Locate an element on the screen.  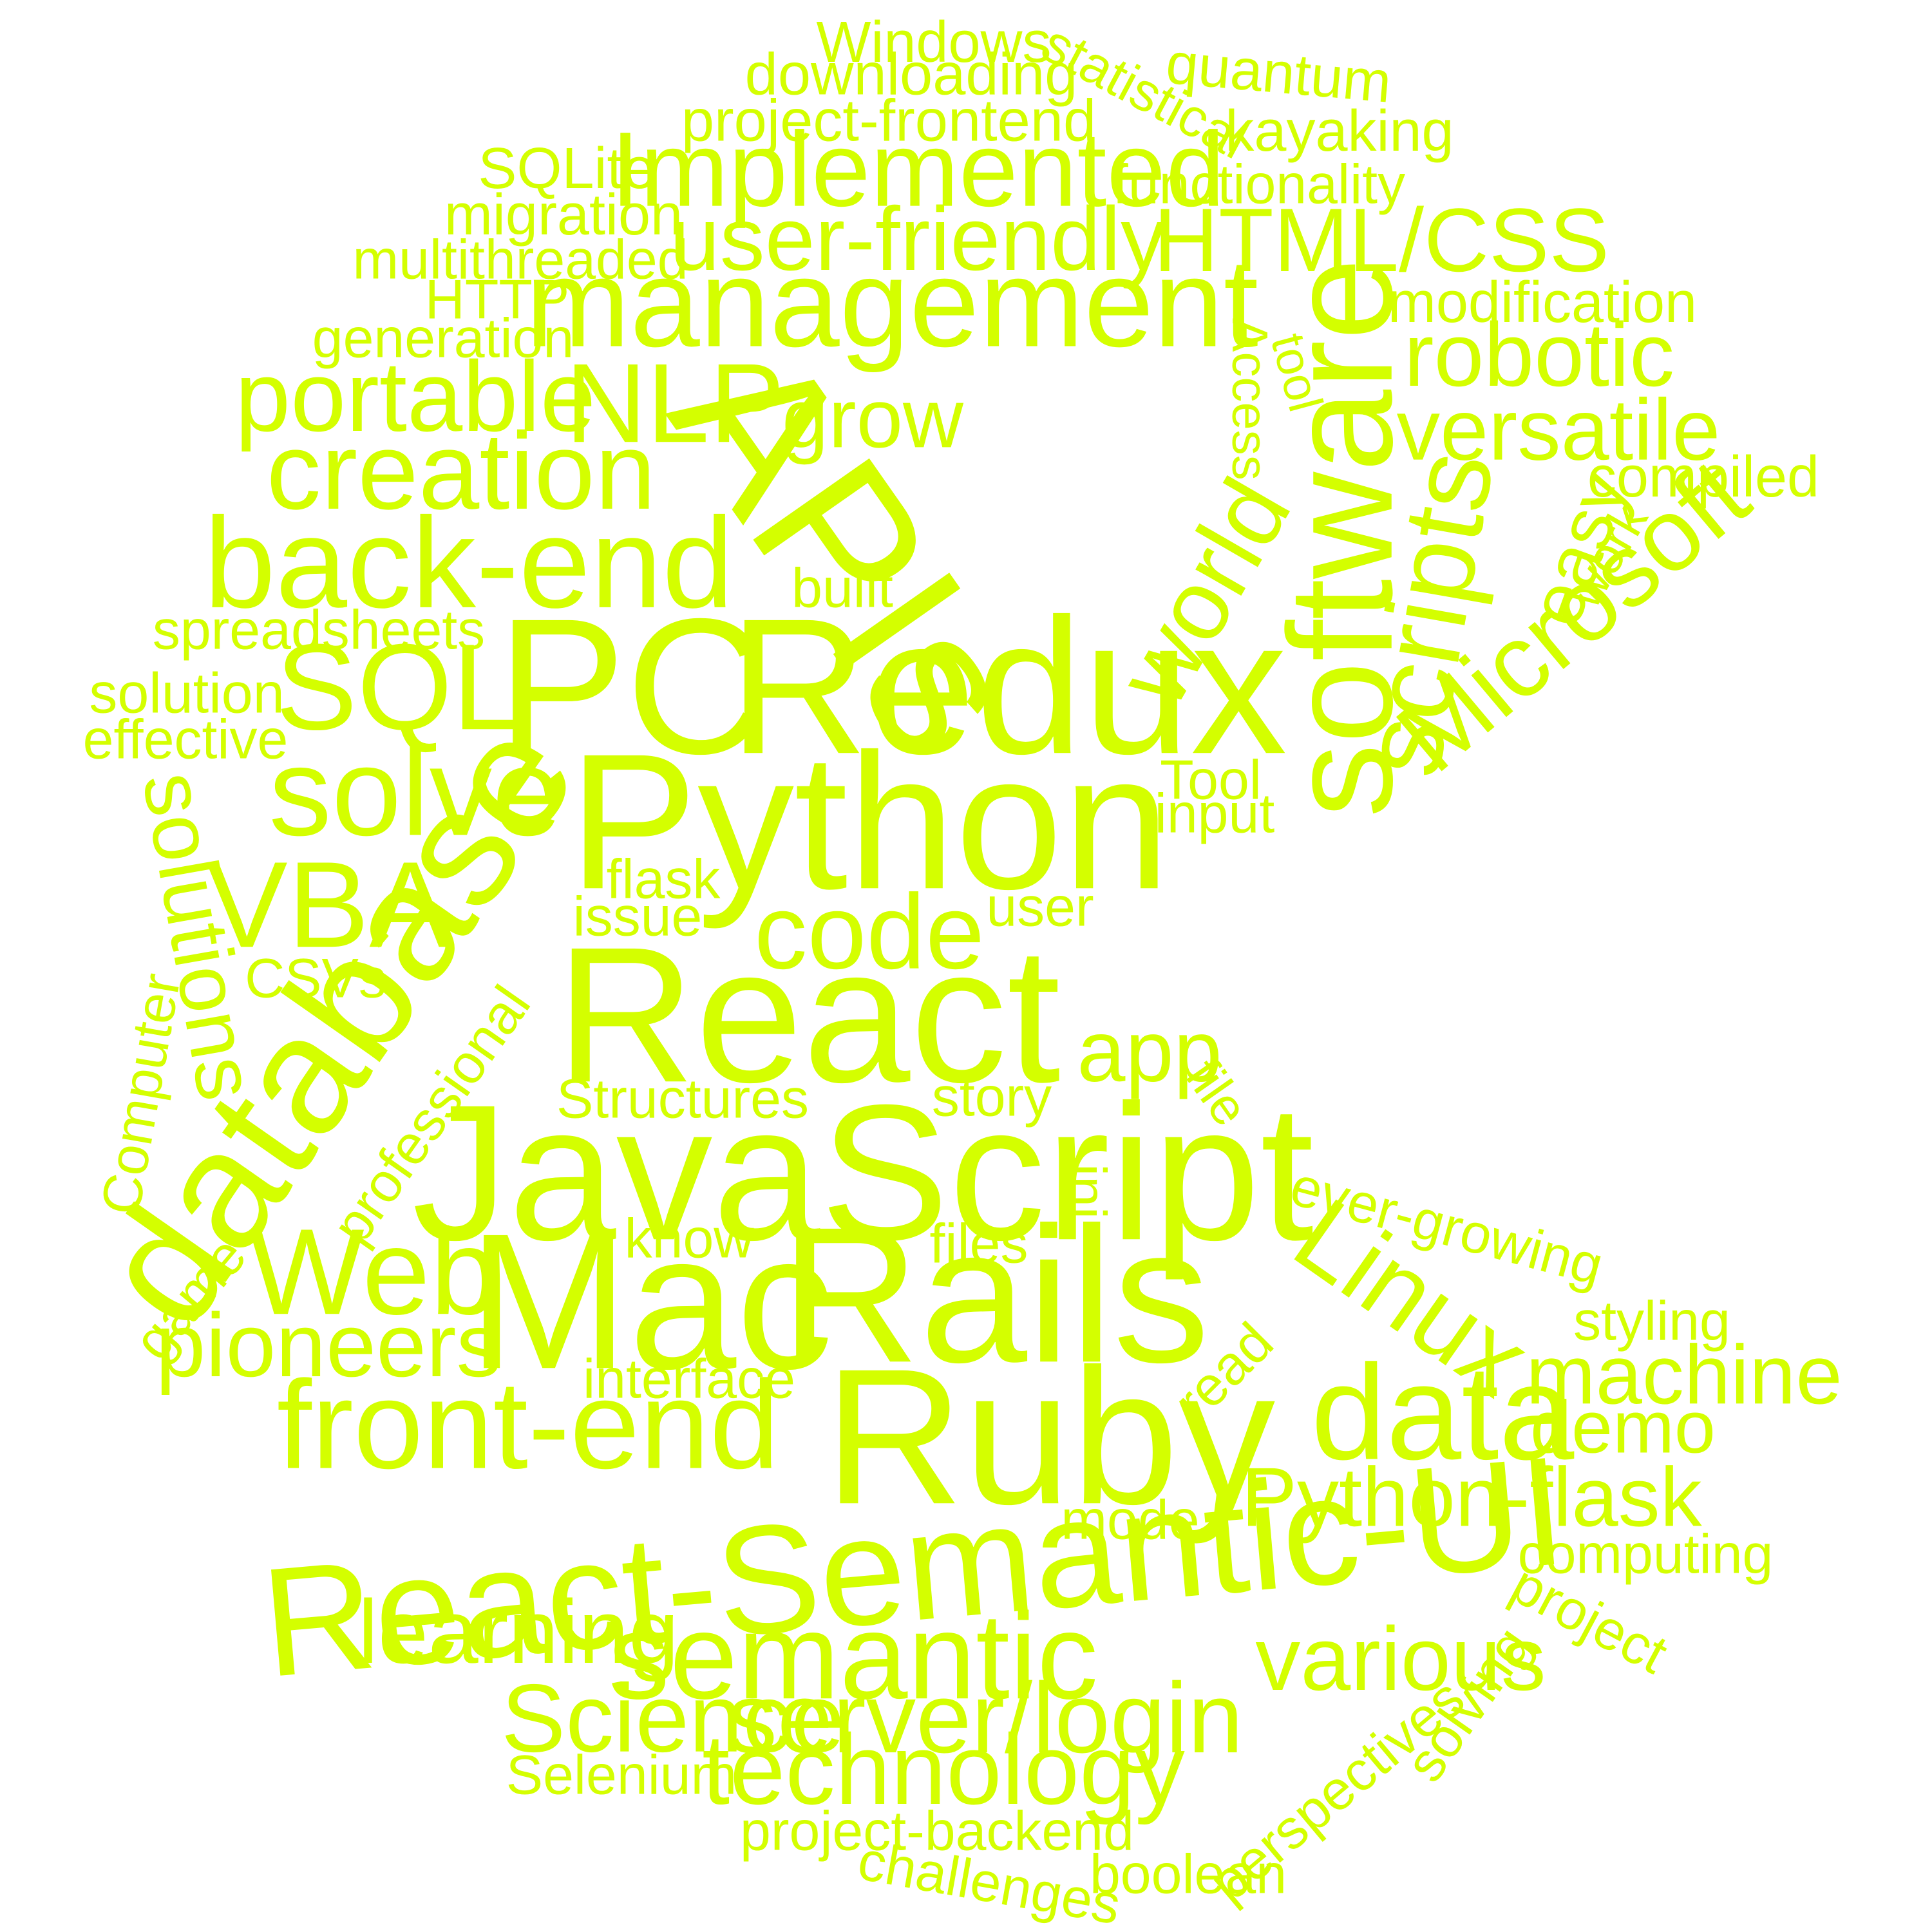
cloud-word: machine is located at coordinates (1684, 1374).